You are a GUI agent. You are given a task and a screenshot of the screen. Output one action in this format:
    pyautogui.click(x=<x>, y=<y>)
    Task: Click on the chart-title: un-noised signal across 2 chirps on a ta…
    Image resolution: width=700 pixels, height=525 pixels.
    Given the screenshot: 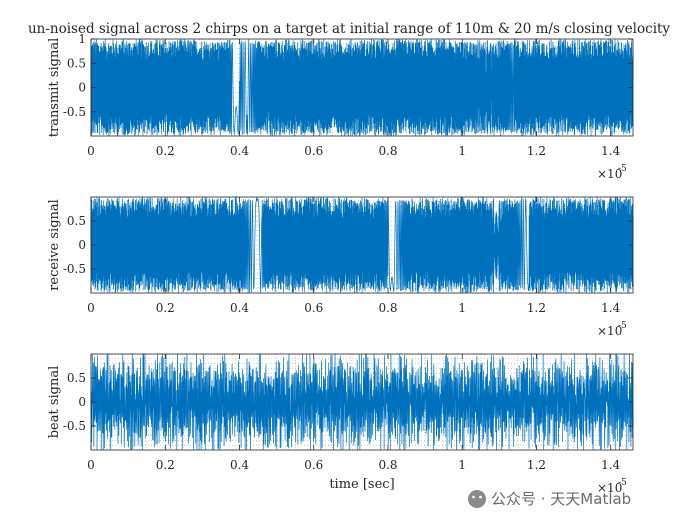 What is the action you would take?
    pyautogui.click(x=349, y=29)
    